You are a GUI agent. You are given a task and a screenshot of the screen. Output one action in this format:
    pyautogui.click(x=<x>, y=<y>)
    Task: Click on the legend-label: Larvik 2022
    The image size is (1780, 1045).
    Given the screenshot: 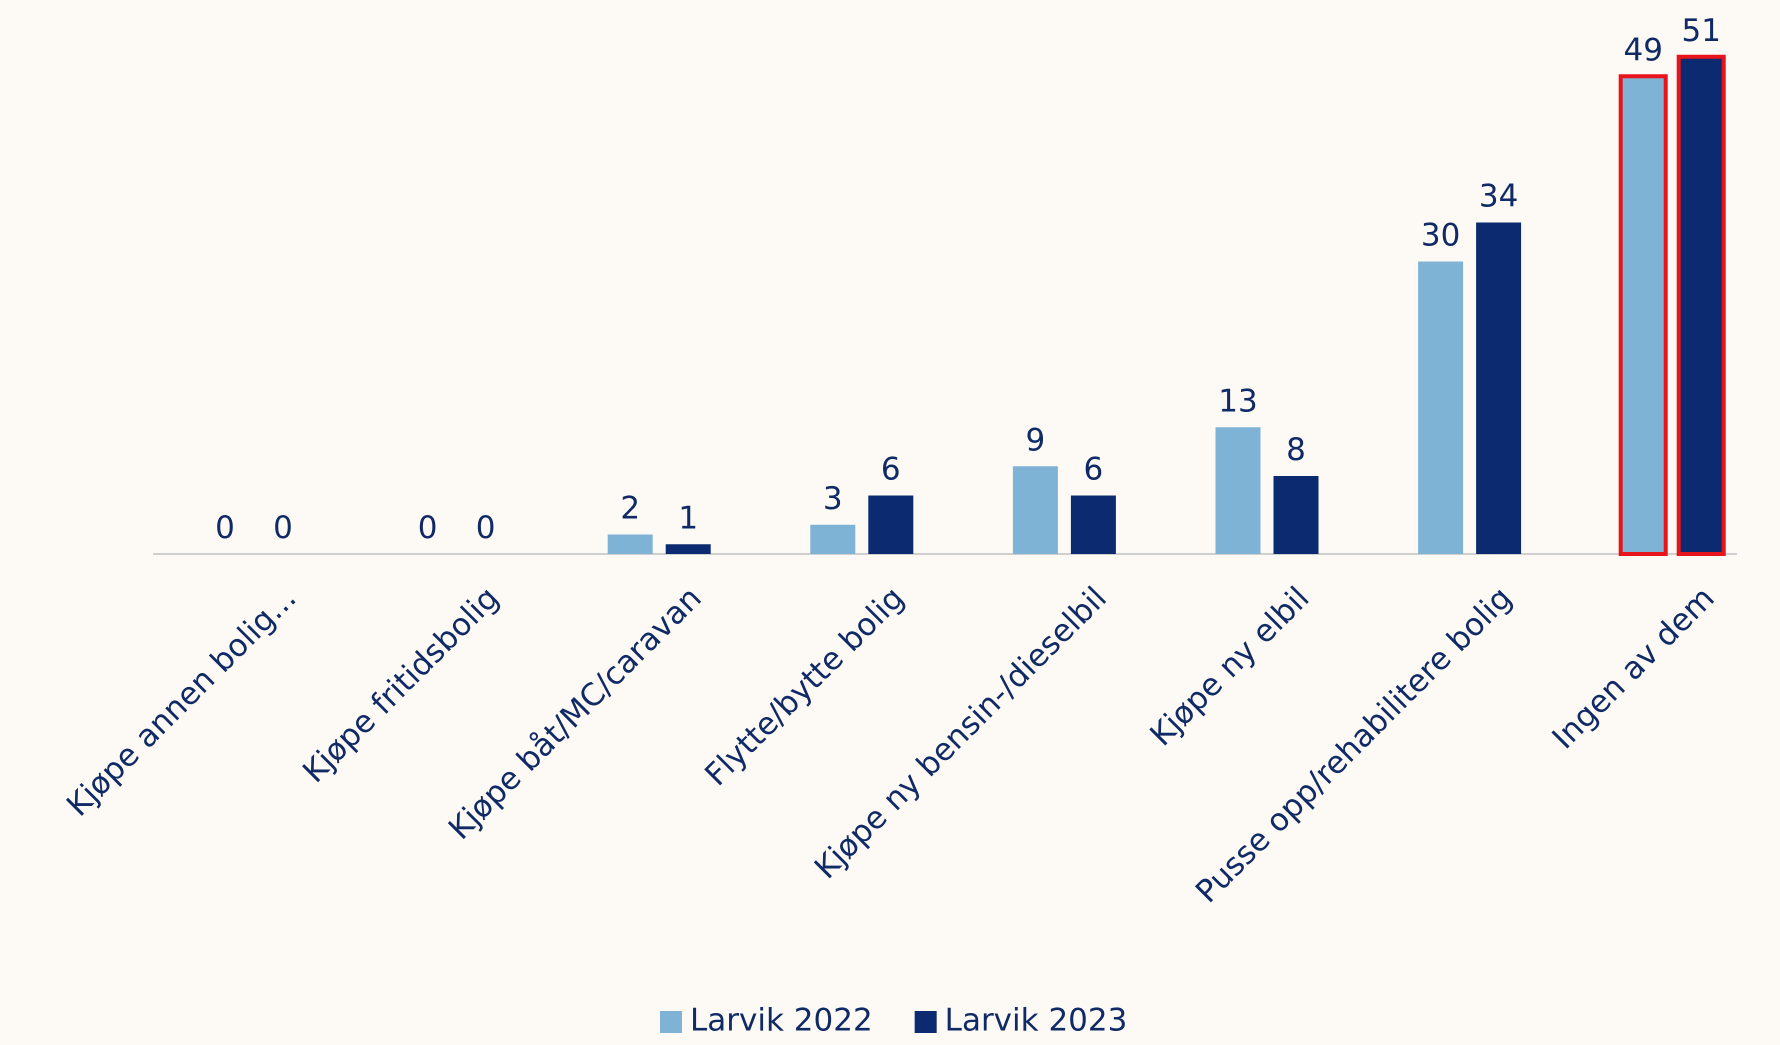 What is the action you would take?
    pyautogui.click(x=781, y=1021)
    